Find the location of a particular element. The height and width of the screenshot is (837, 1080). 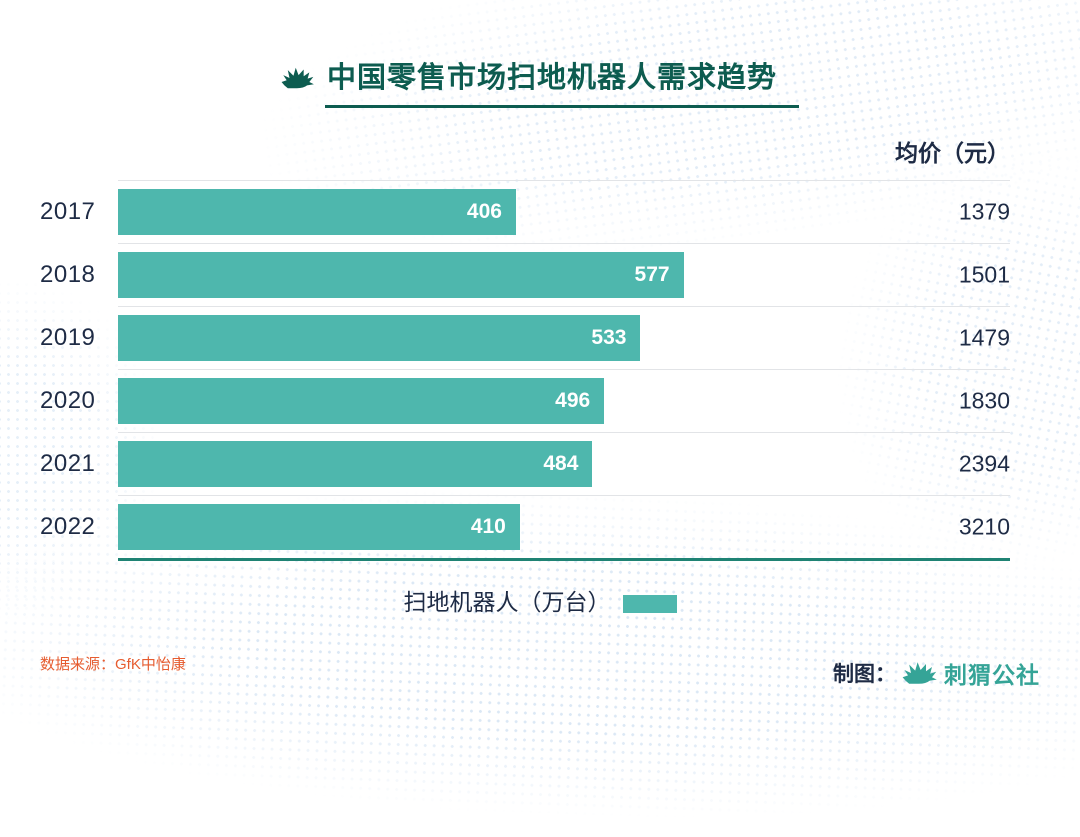

year-label: 2020 is located at coordinates (68, 400).